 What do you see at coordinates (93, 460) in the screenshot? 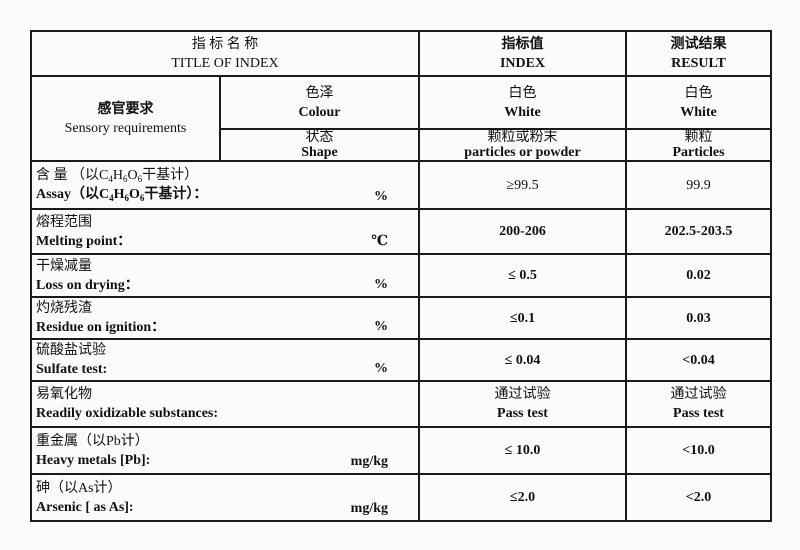
I see `item-en: Heavy metals [Pb]:` at bounding box center [93, 460].